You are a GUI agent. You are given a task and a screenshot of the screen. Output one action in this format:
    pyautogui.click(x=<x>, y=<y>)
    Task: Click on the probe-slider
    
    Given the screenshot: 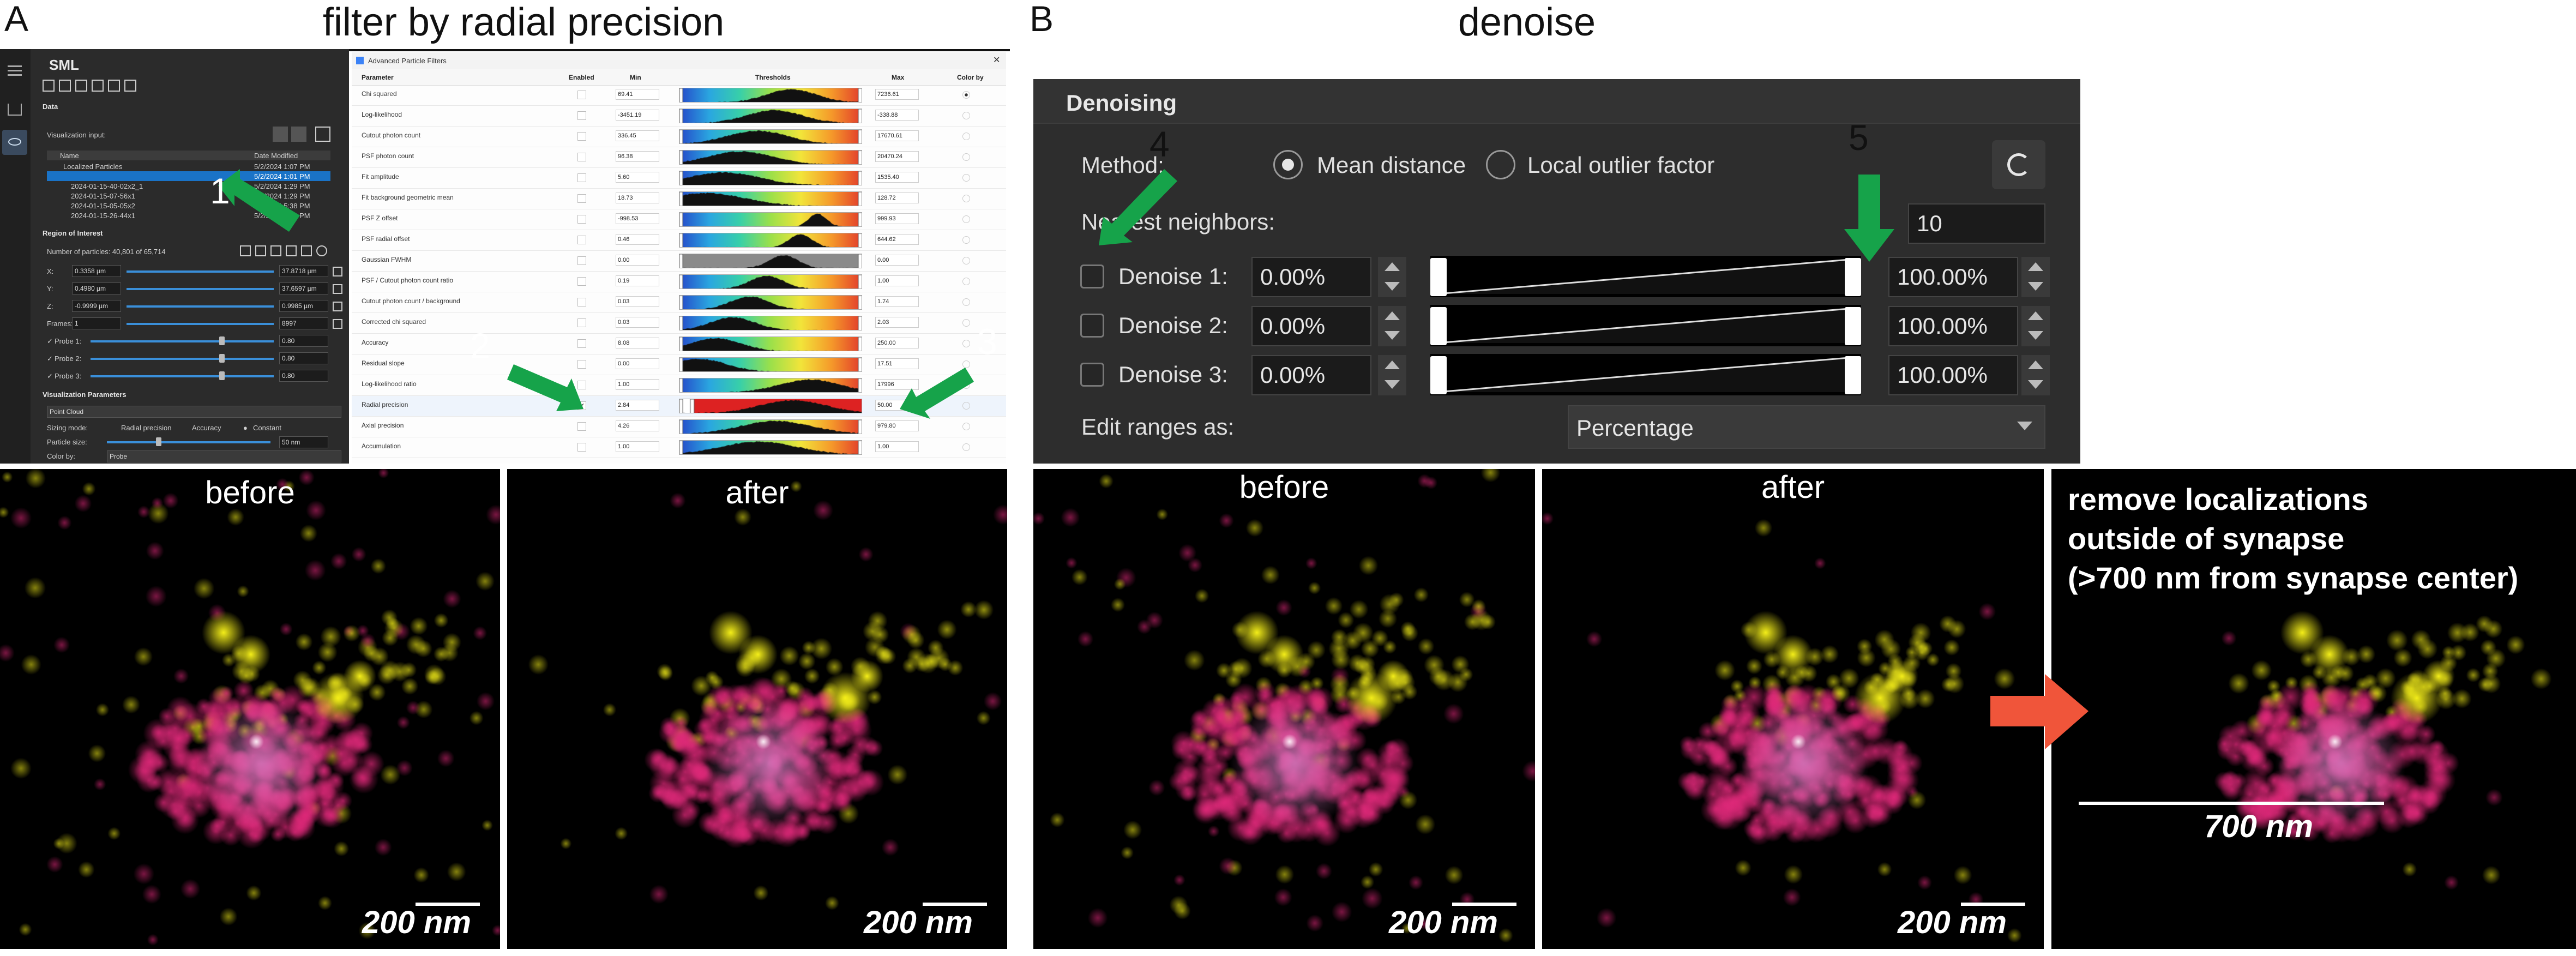 What is the action you would take?
    pyautogui.click(x=182, y=341)
    